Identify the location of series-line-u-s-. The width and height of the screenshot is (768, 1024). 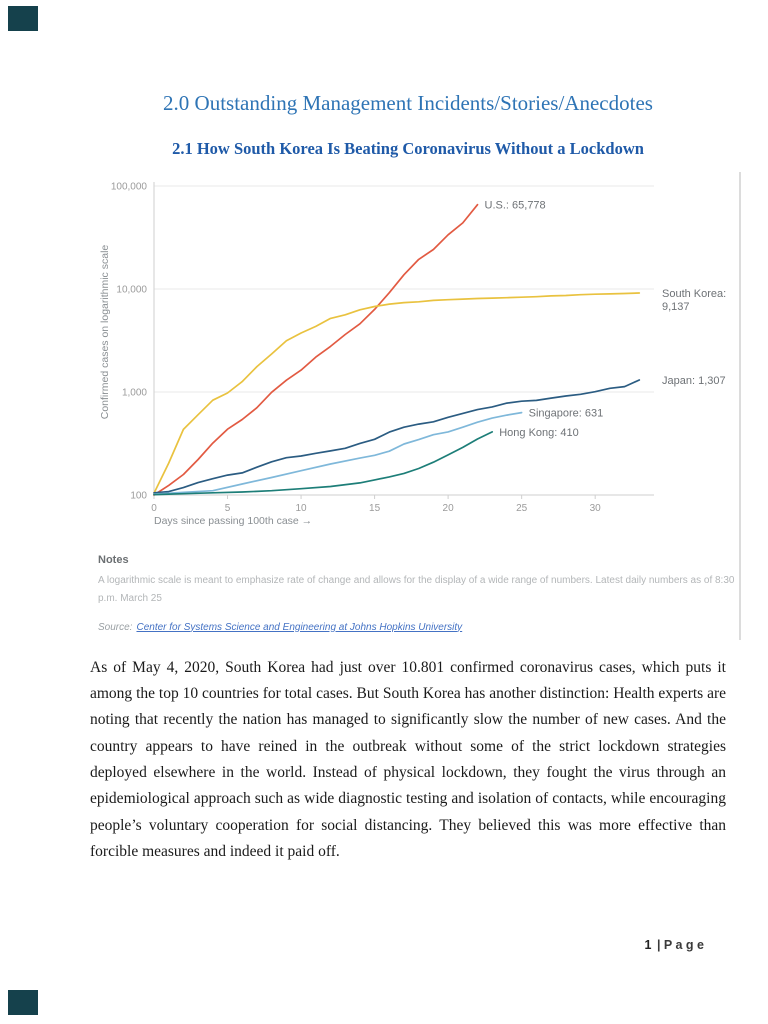
(316, 349).